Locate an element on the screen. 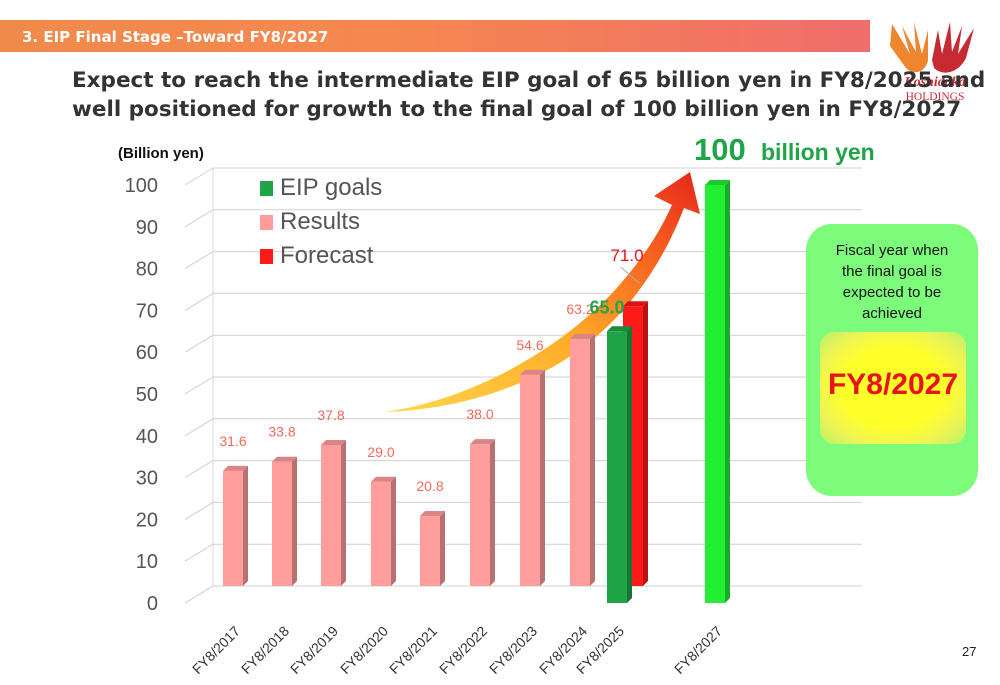  x-tick-label: FY8/2023 is located at coordinates (513, 650).